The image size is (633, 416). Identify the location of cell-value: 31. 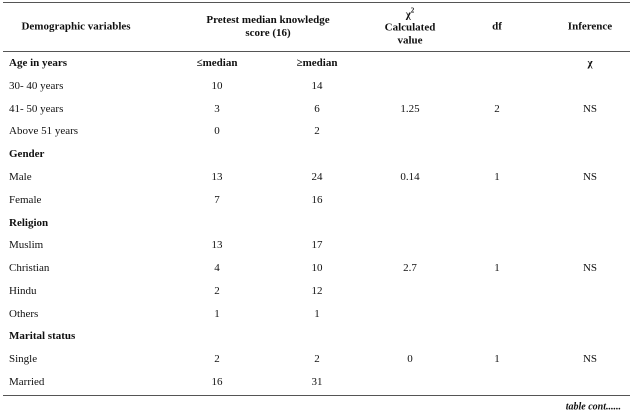
(317, 382).